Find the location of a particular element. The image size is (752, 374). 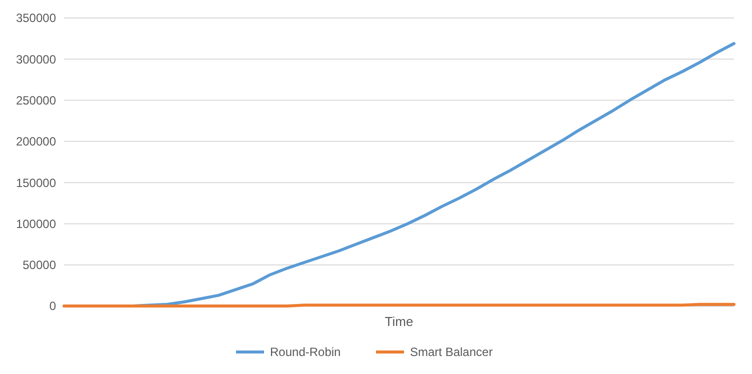

y-tick-label: 200000 is located at coordinates (36, 141).